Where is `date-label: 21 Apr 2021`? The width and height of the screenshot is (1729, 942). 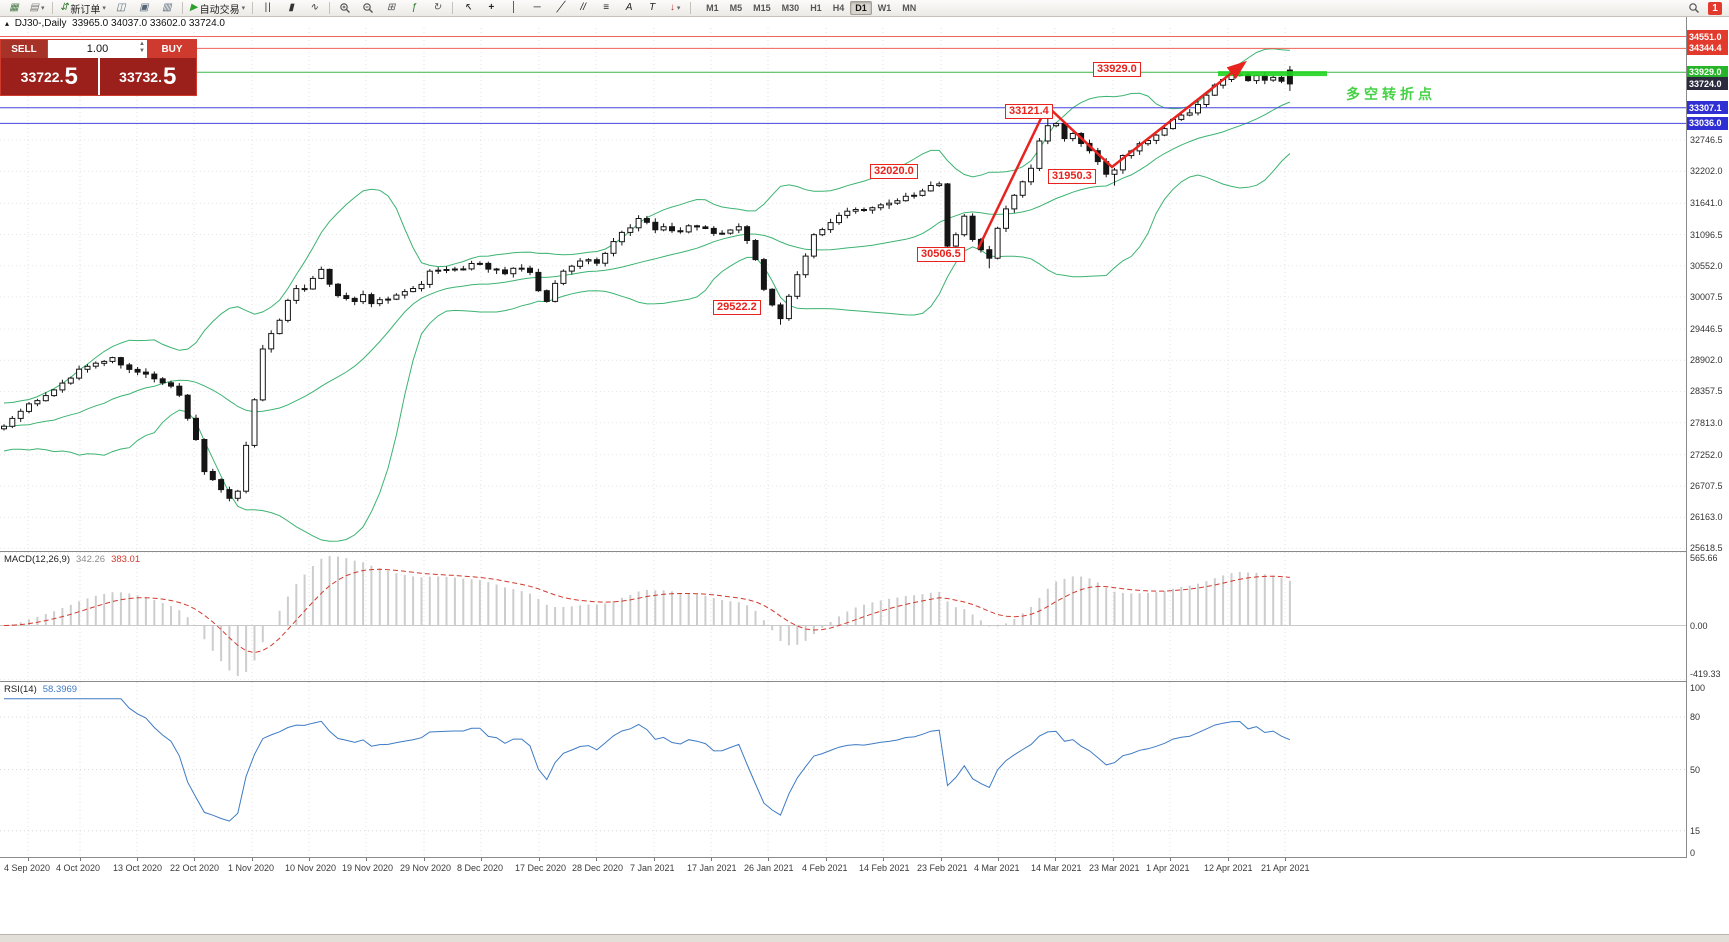
date-label: 21 Apr 2021 is located at coordinates (1285, 868).